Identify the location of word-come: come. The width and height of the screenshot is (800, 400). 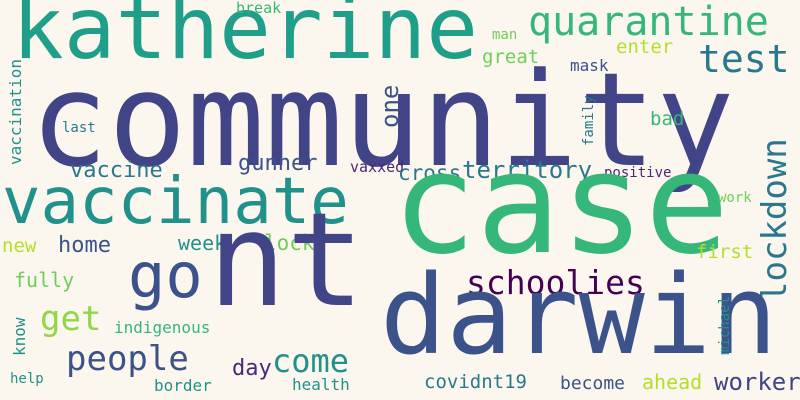
(311, 361).